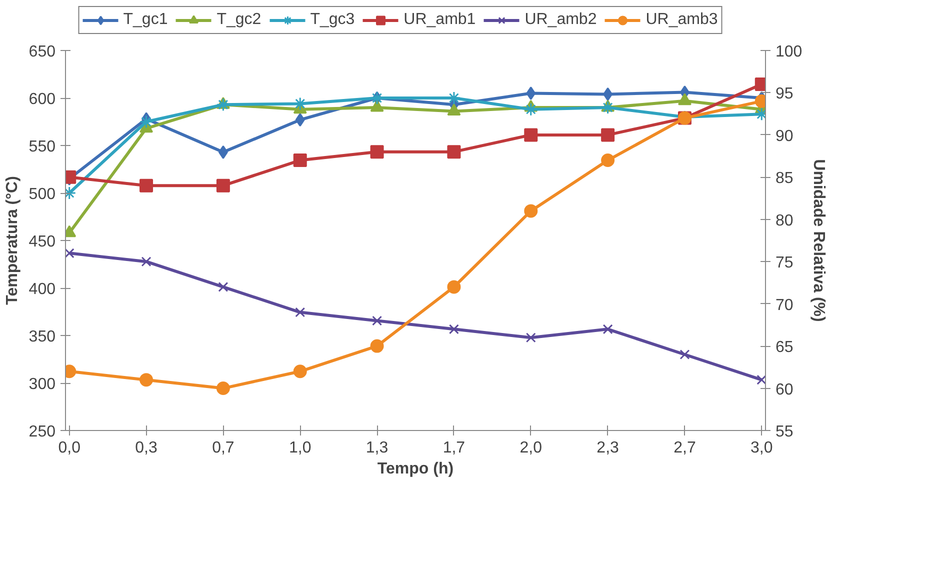 The width and height of the screenshot is (941, 563). I want to click on y2-tick-label: 80, so click(785, 221).